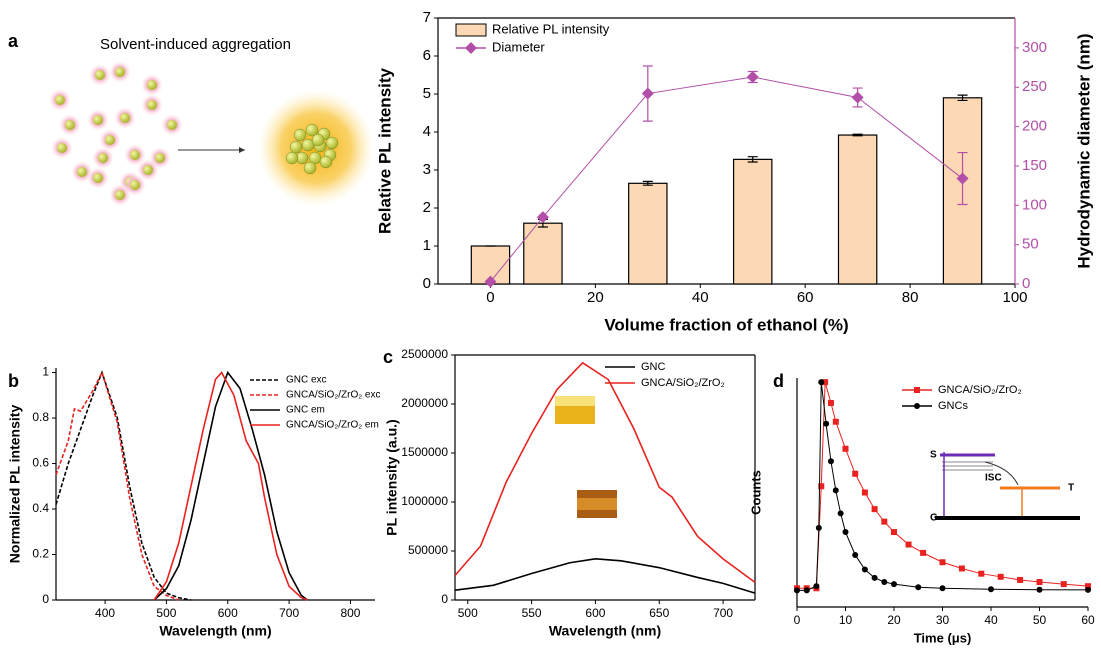  What do you see at coordinates (943, 620) in the screenshot?
I see `x-tick-label: 30` at bounding box center [943, 620].